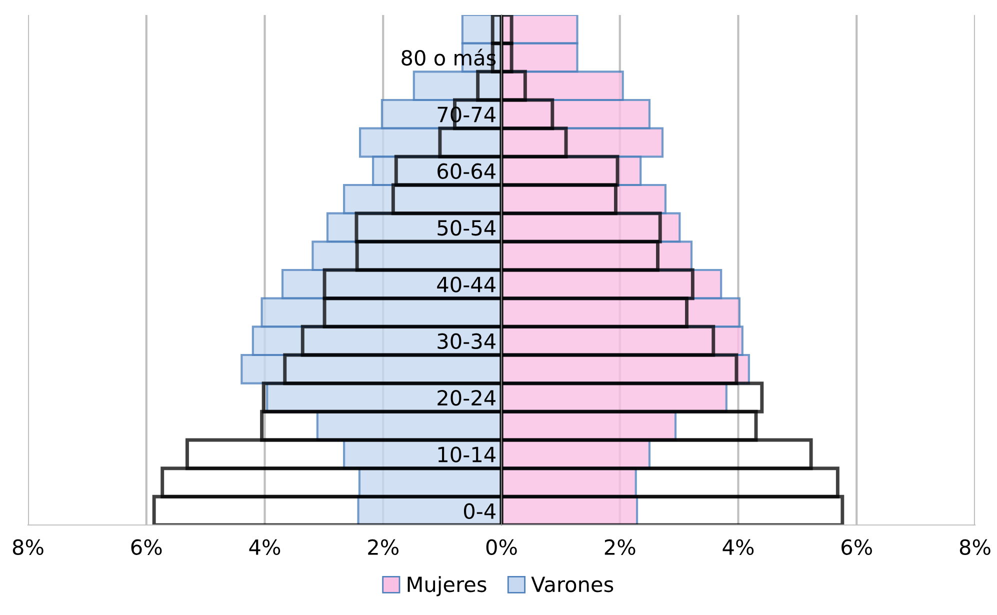 This screenshot has height=615, width=997. What do you see at coordinates (467, 228) in the screenshot?
I see `y-tick-label: 50-54` at bounding box center [467, 228].